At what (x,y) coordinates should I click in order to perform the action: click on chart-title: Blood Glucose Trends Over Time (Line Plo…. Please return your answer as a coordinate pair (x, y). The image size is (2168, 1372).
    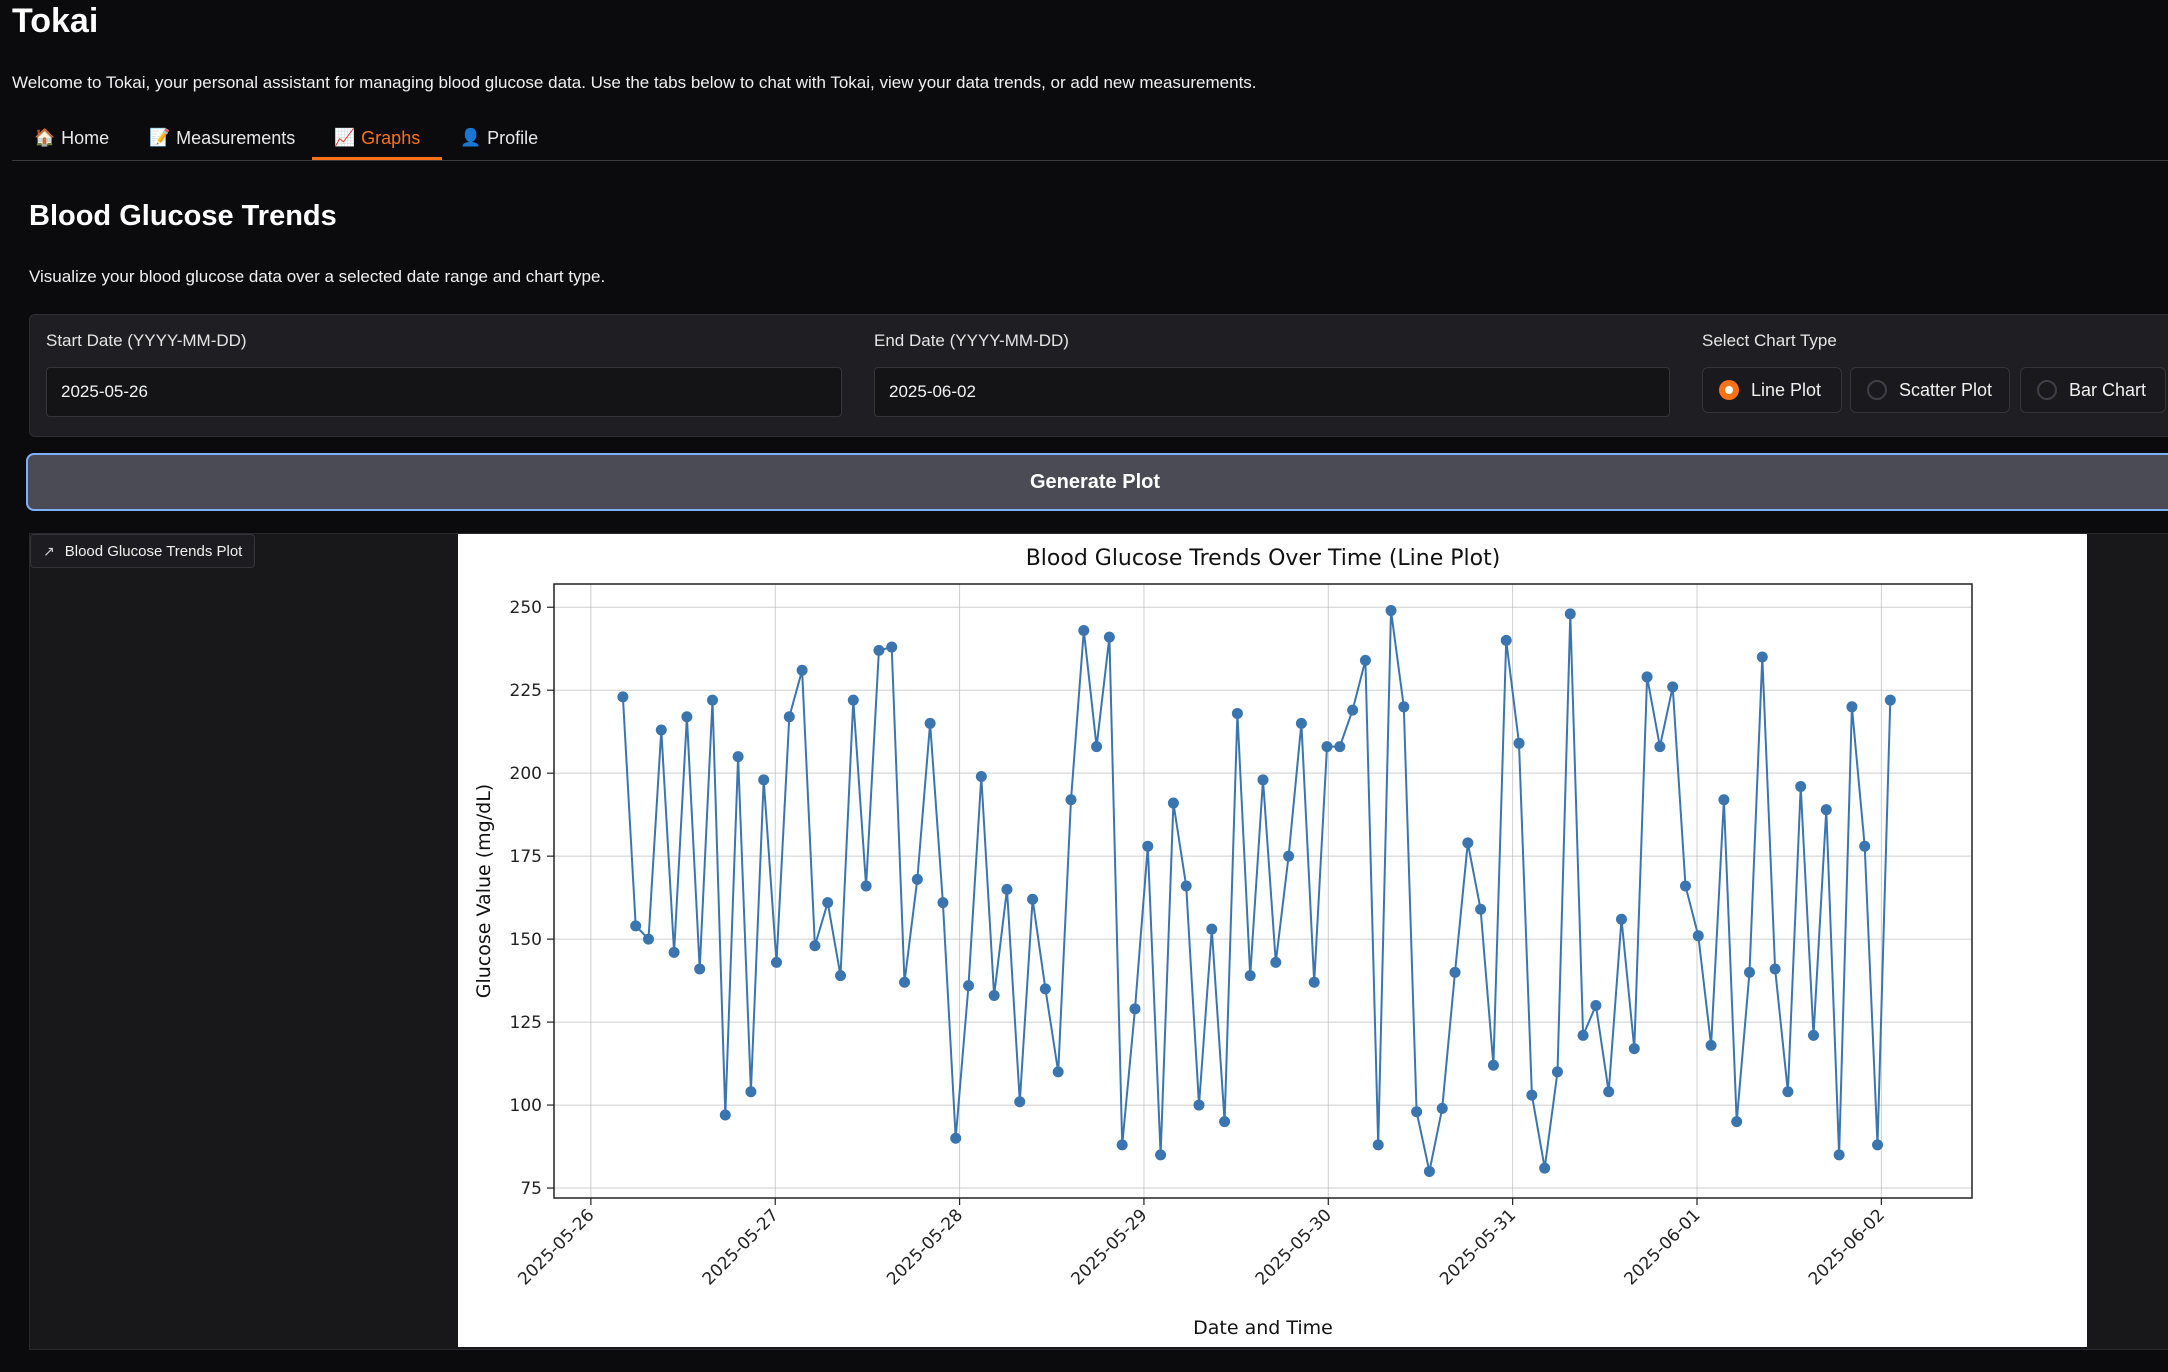
    Looking at the image, I should click on (1263, 558).